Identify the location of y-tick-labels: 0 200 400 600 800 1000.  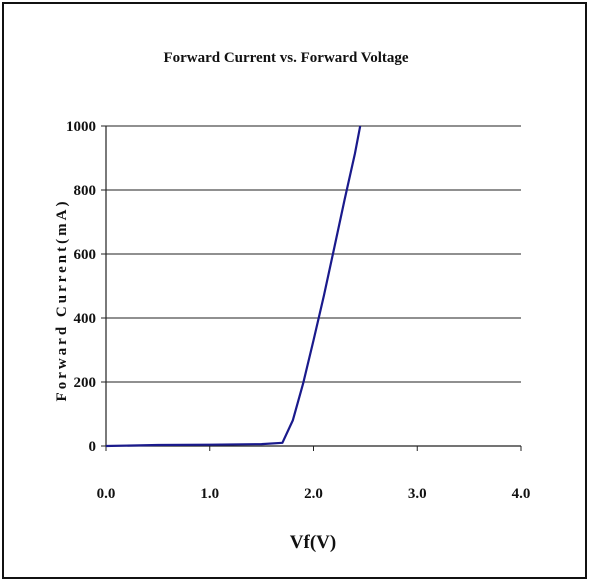
(81, 287).